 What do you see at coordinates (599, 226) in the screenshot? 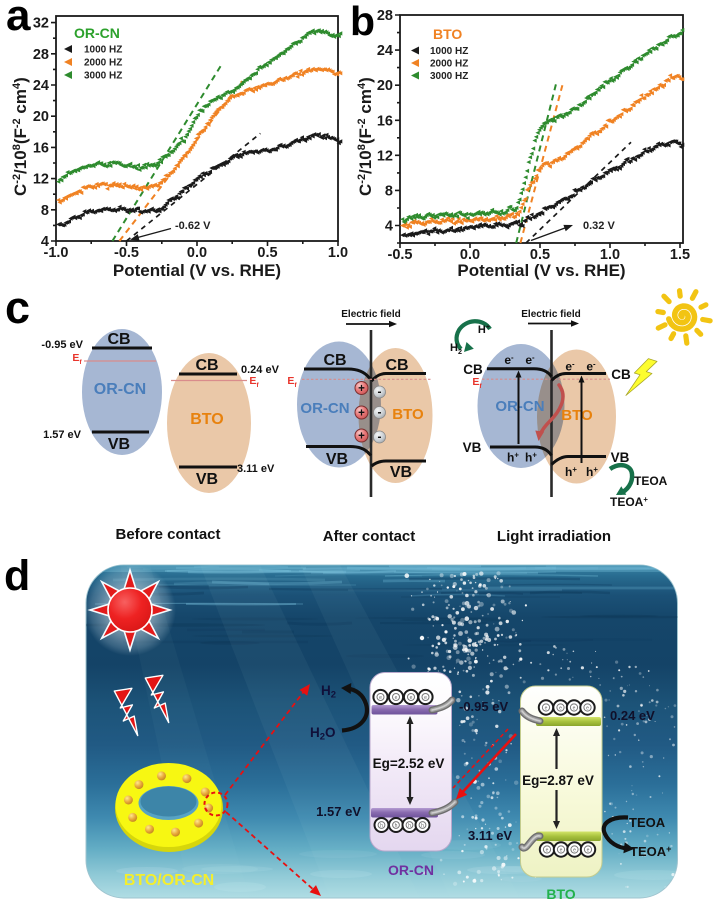
I see `svg-text: 0.32 V` at bounding box center [599, 226].